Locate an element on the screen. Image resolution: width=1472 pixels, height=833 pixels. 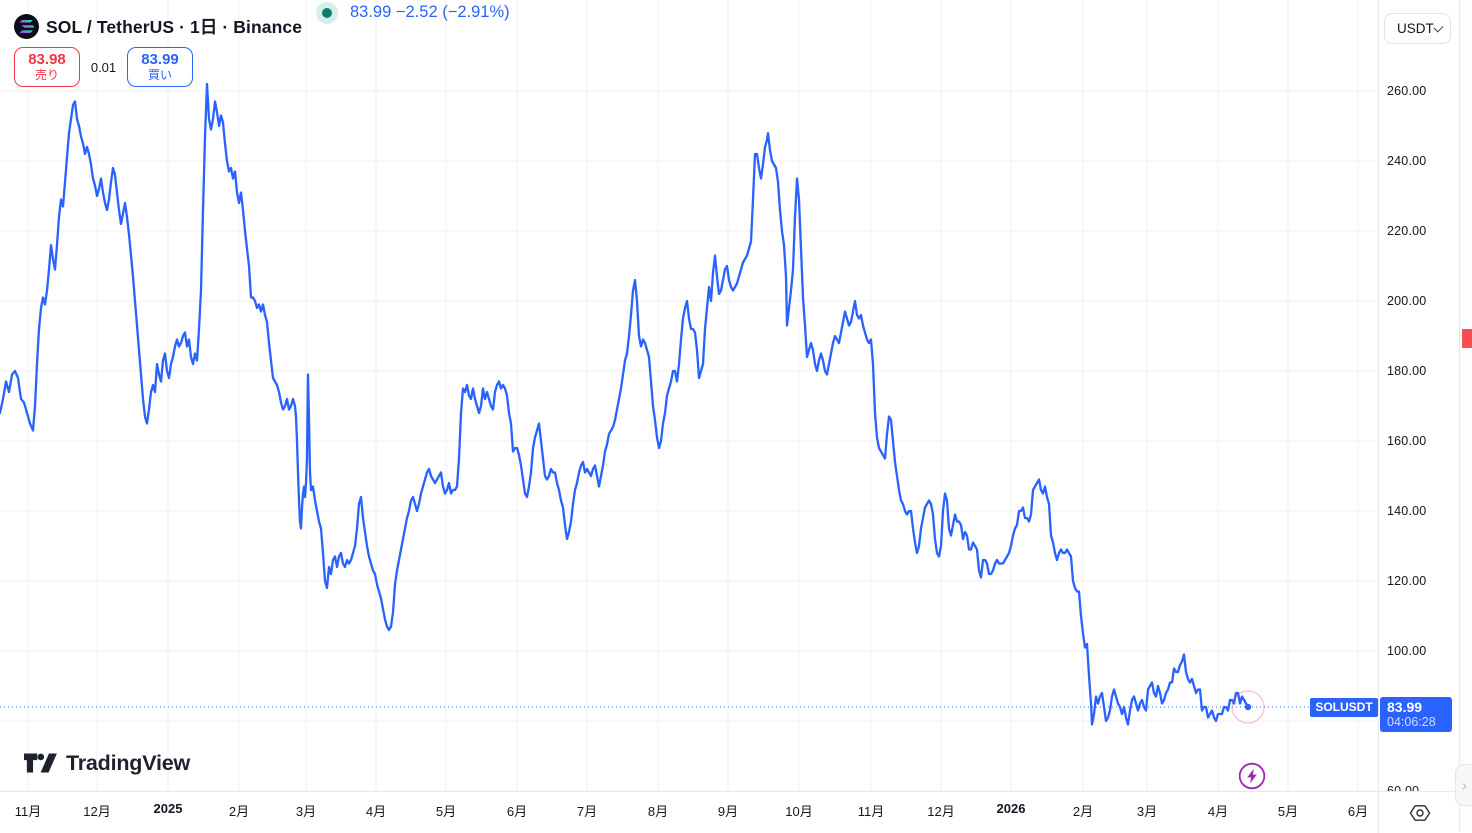
price-tick-label: 180.00 is located at coordinates (1407, 370).